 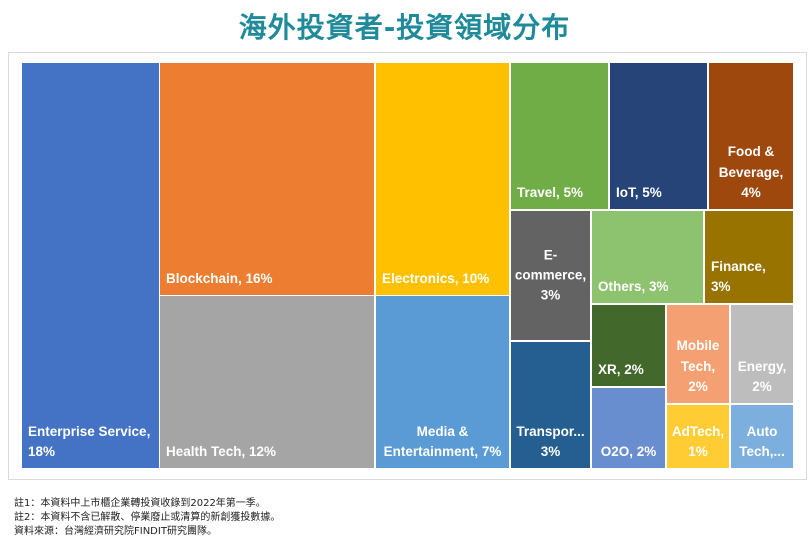 What do you see at coordinates (89, 441) in the screenshot?
I see `tile-label-enterprise-service: Enterprise Service, 18%` at bounding box center [89, 441].